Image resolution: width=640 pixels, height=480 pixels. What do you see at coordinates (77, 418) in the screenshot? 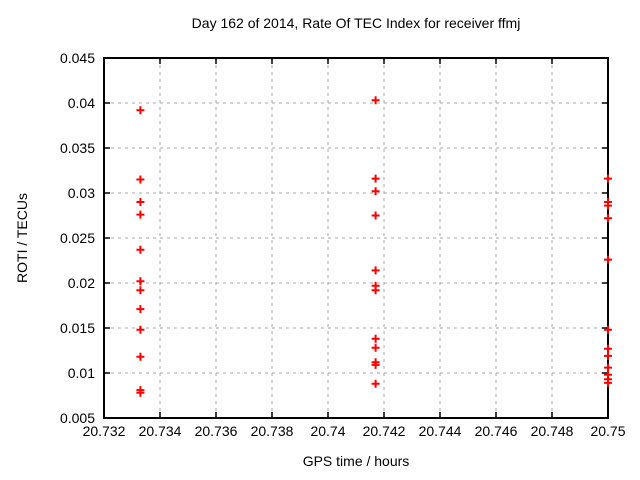
I see `y-tick-label: 0.005` at bounding box center [77, 418].